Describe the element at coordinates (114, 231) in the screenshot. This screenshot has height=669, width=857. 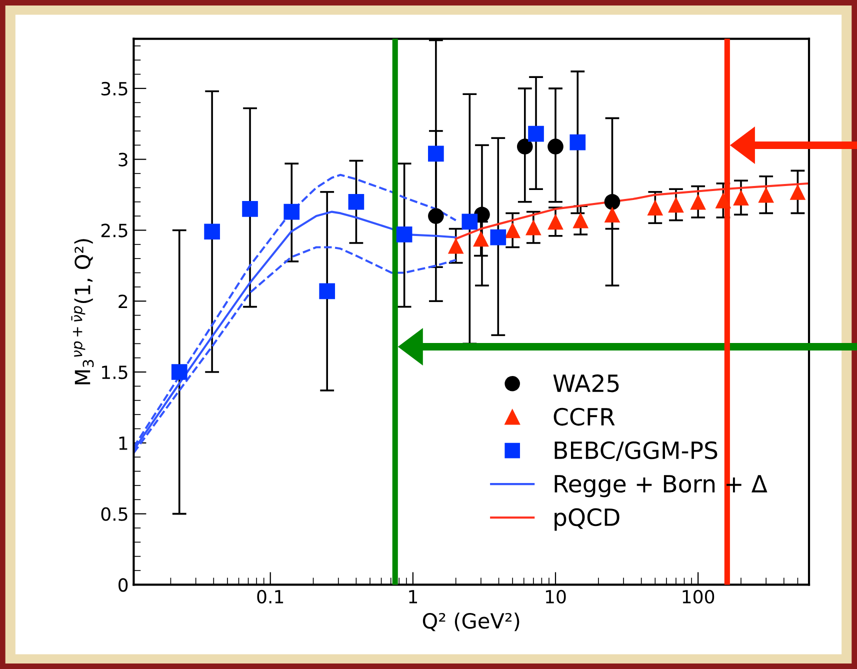
I see `y-tick-label: 2.5` at that location.